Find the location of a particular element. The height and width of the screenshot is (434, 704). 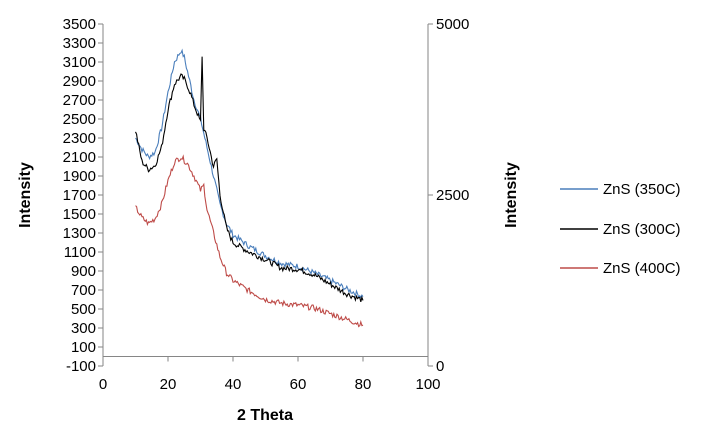

y-tick-label: 3300 is located at coordinates (79, 43).